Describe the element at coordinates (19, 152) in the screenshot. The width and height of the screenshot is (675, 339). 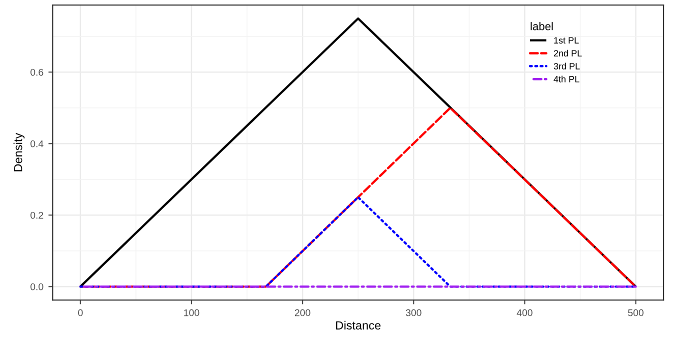
I see `y-axis-title: Density` at that location.